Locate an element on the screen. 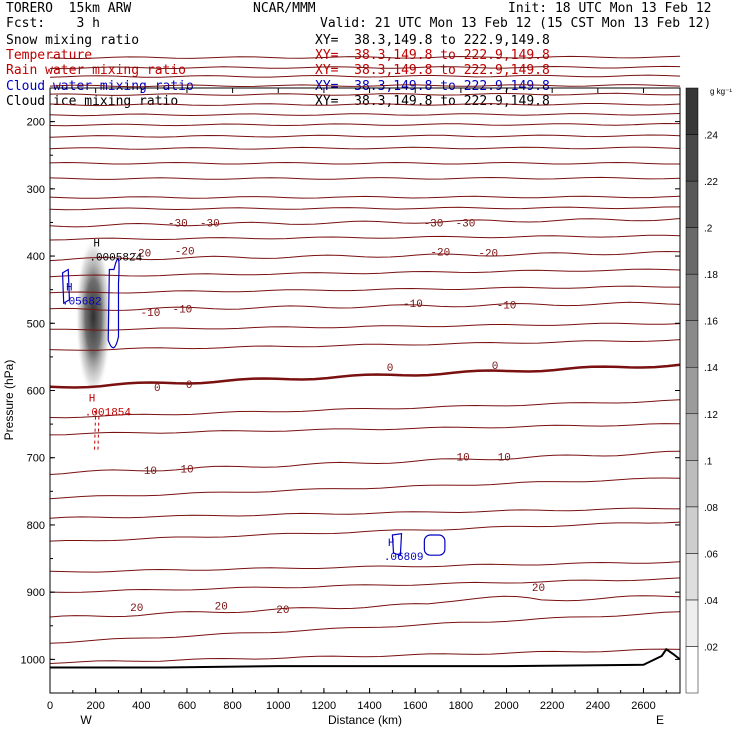 The width and height of the screenshot is (740, 740). snow-mixing-ratio-shading is located at coordinates (93, 316).